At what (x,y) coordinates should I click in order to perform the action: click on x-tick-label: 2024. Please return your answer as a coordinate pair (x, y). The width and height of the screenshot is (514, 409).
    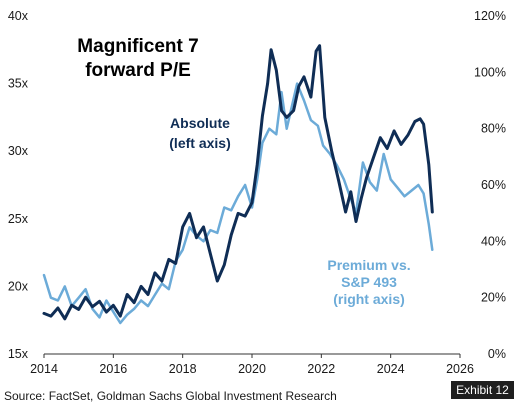
    Looking at the image, I should click on (391, 369).